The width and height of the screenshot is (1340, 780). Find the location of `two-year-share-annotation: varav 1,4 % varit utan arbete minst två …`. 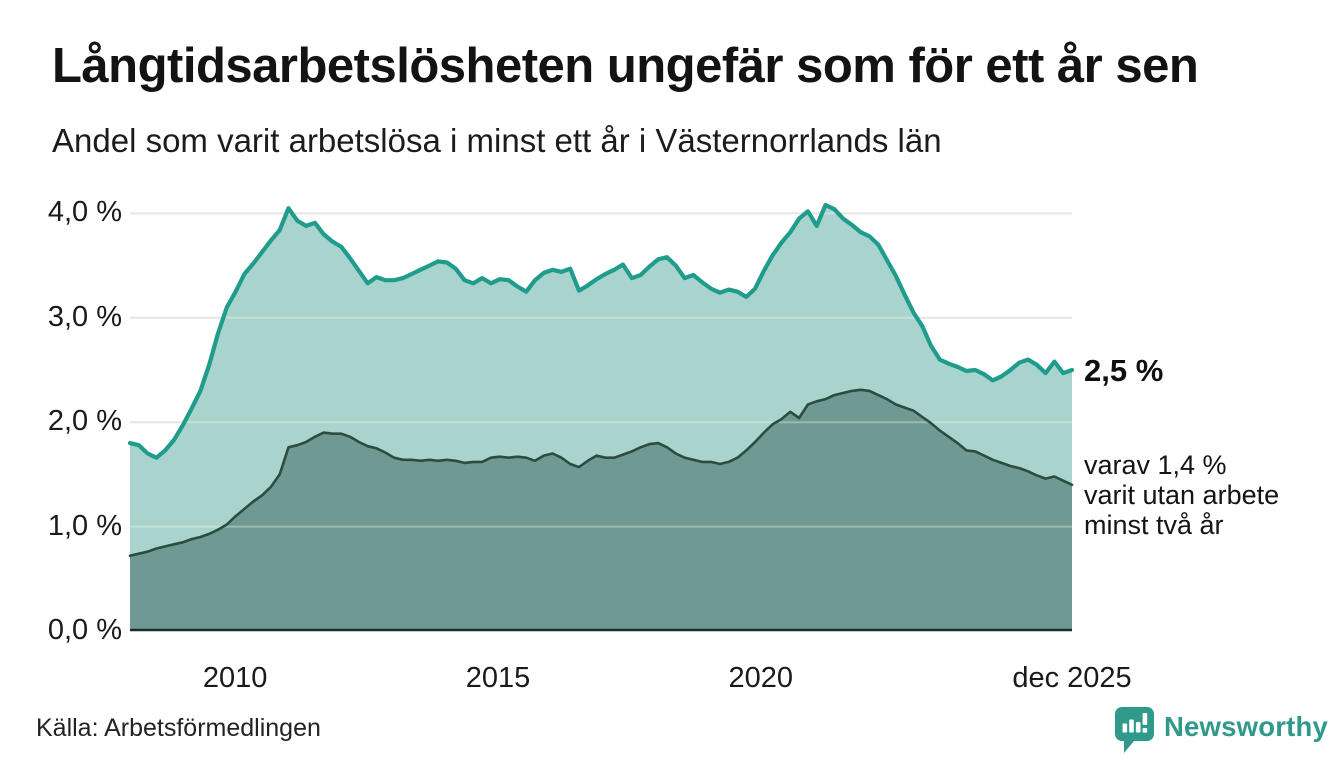

two-year-share-annotation: varav 1,4 % varit utan arbete minst två … is located at coordinates (1181, 495).